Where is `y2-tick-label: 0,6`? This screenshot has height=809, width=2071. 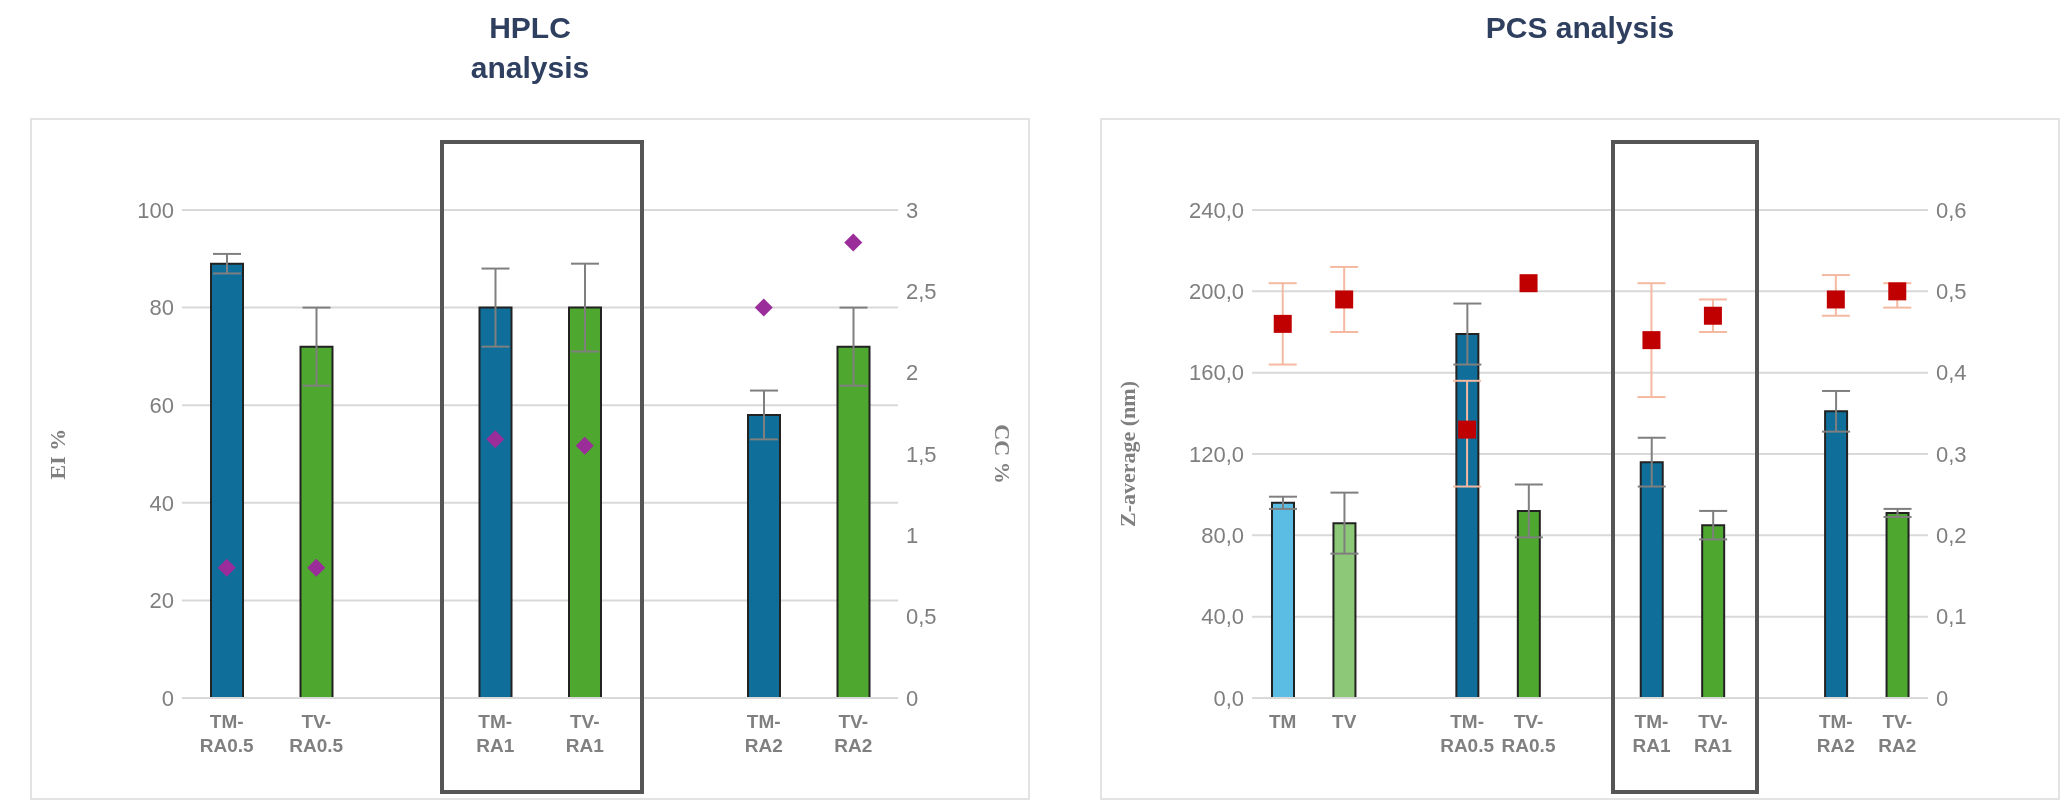
y2-tick-label: 0,6 is located at coordinates (1951, 210).